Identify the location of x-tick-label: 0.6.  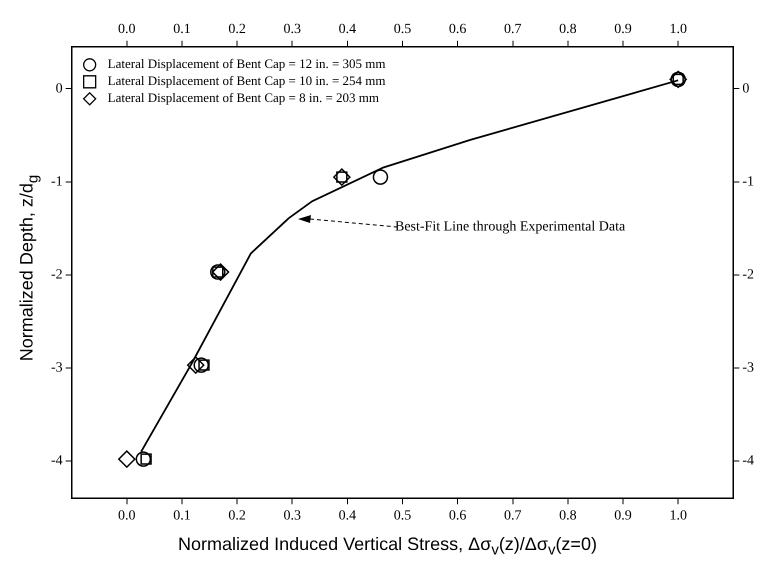
(457, 30).